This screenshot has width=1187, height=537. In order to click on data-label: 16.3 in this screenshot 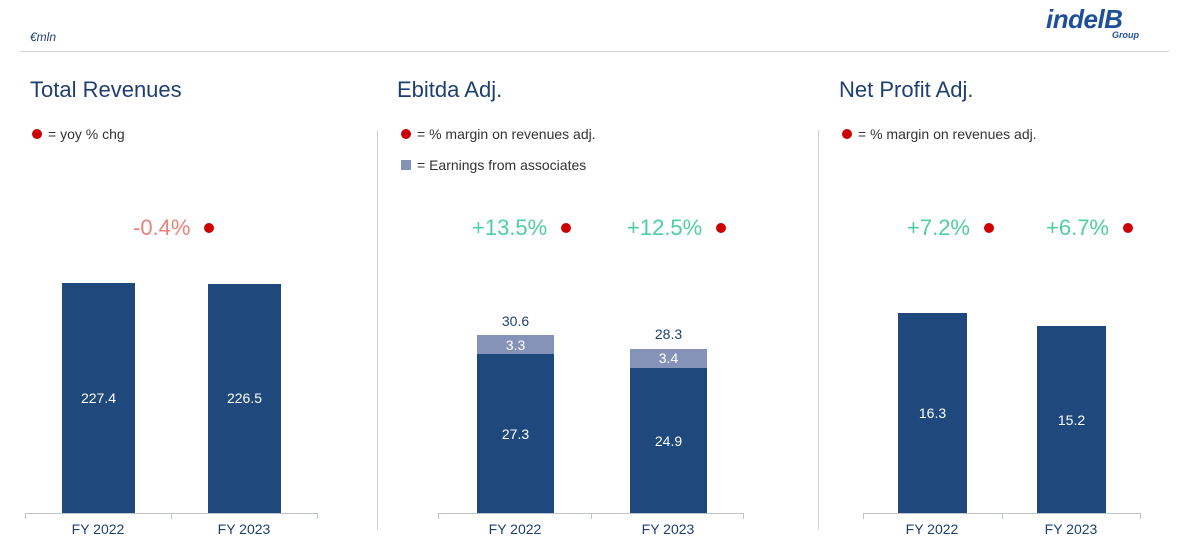, I will do `click(932, 413)`.